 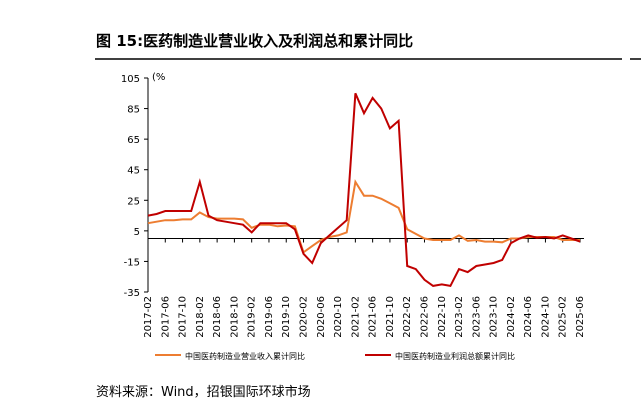 I want to click on x-tick-label: 2023-06, so click(x=476, y=317).